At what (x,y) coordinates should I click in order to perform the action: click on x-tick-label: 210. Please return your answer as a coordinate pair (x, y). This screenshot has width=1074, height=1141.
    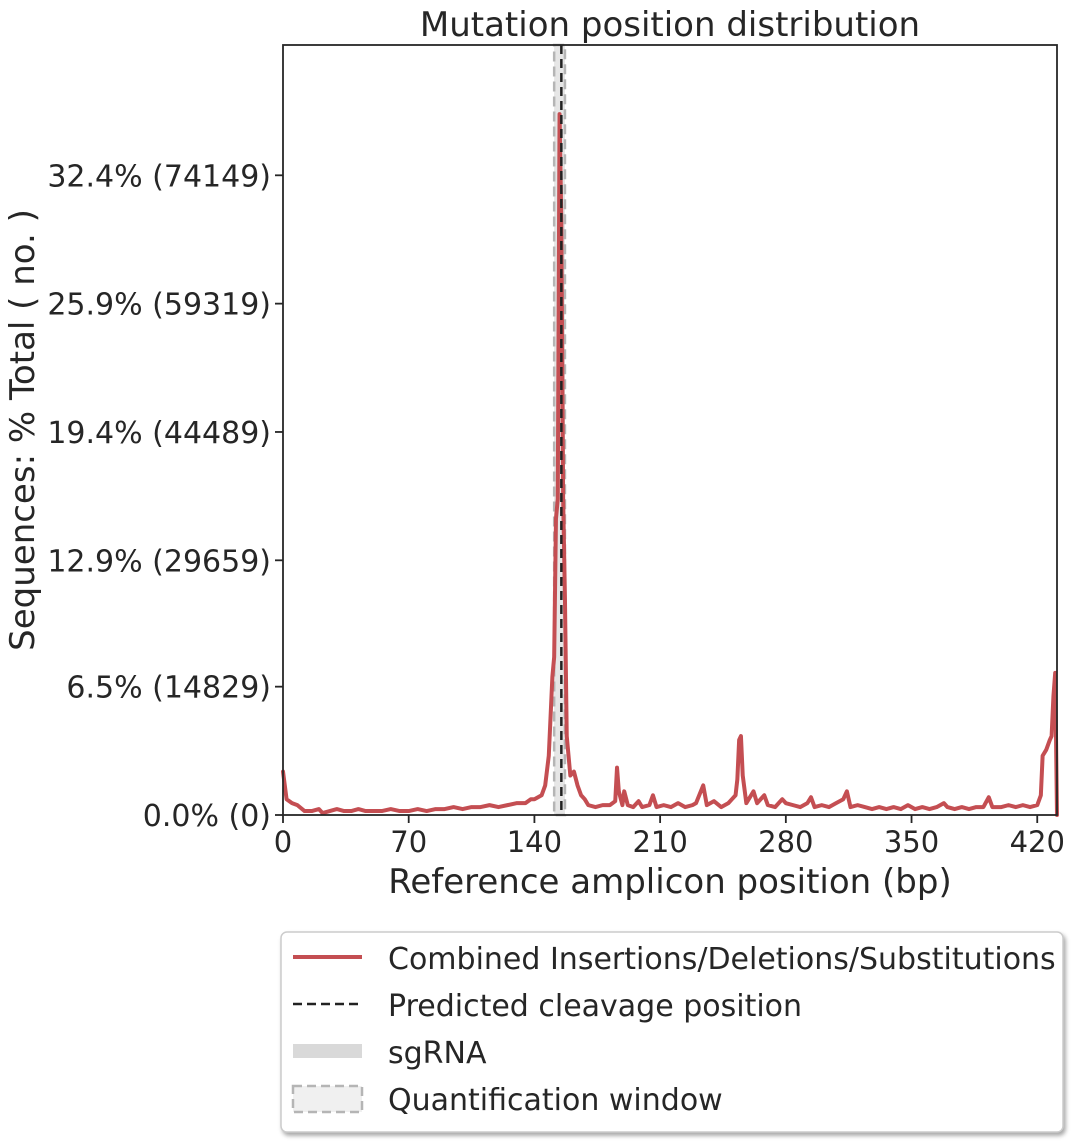
    Looking at the image, I should click on (659, 842).